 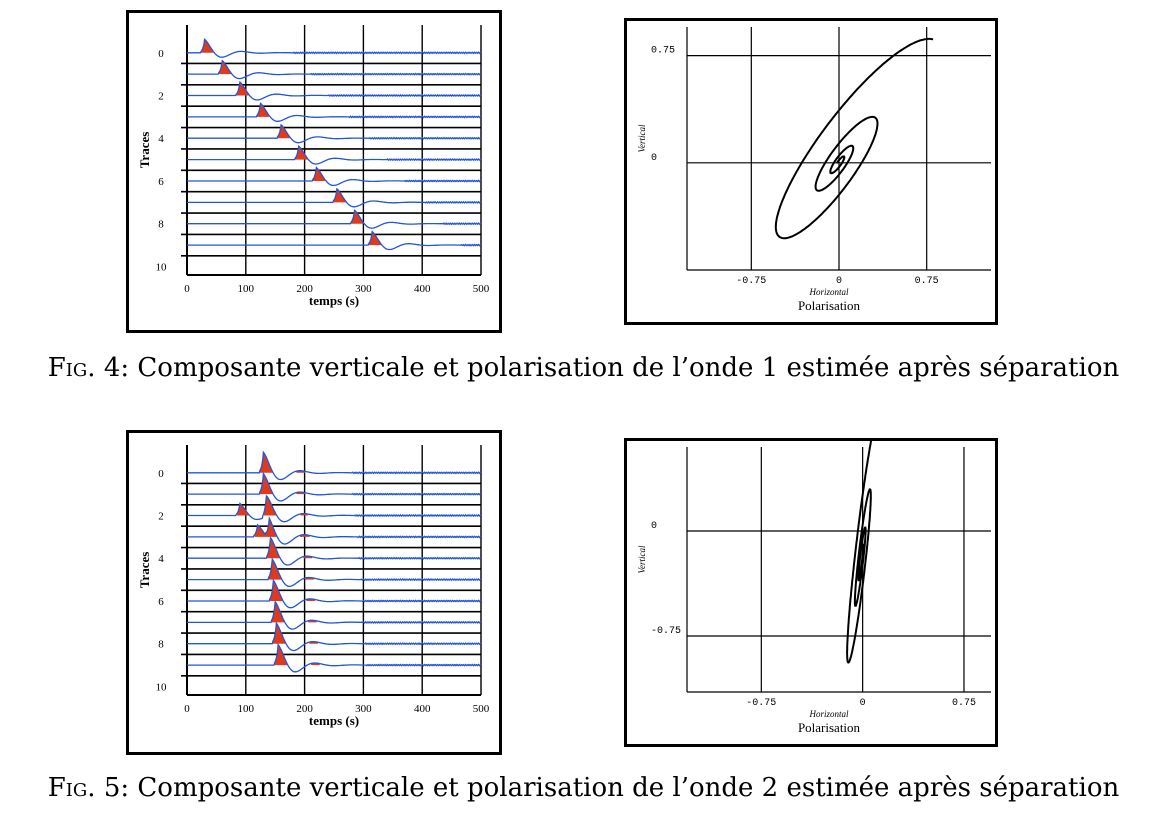 I want to click on fig4-label: Fig. 4:, so click(x=88, y=368).